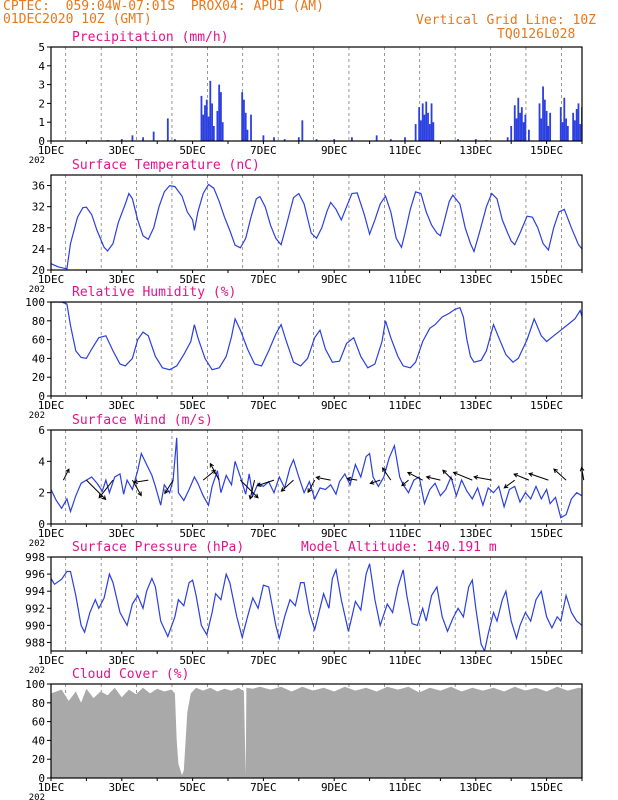  I want to click on y-tick-label: 60, so click(38, 340).